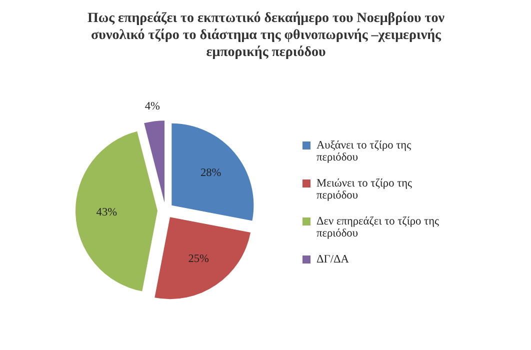  Describe the element at coordinates (364, 190) in the screenshot. I see `legend-label: Μειώνει το τζίρο της περιόδου` at that location.